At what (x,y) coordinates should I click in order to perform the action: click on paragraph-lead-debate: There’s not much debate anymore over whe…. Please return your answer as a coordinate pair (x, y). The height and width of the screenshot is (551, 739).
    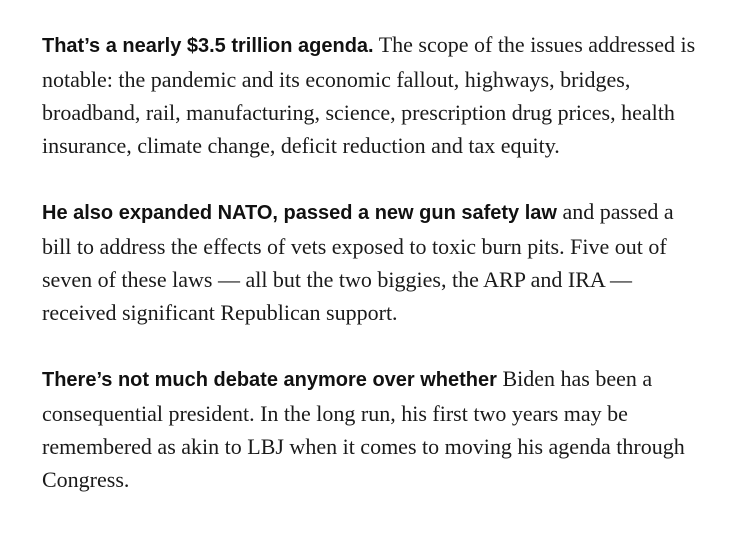
    Looking at the image, I should click on (269, 380).